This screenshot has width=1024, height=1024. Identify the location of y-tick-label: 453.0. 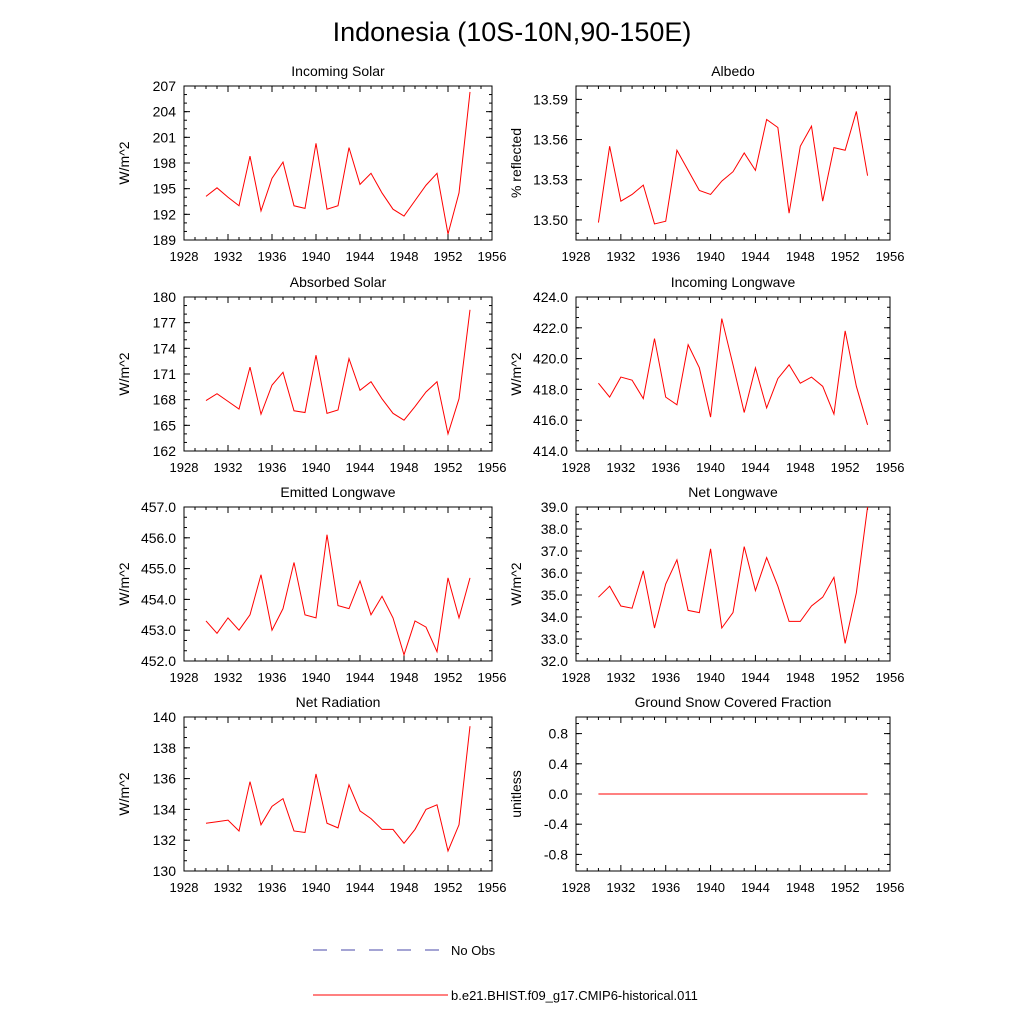
(158, 630).